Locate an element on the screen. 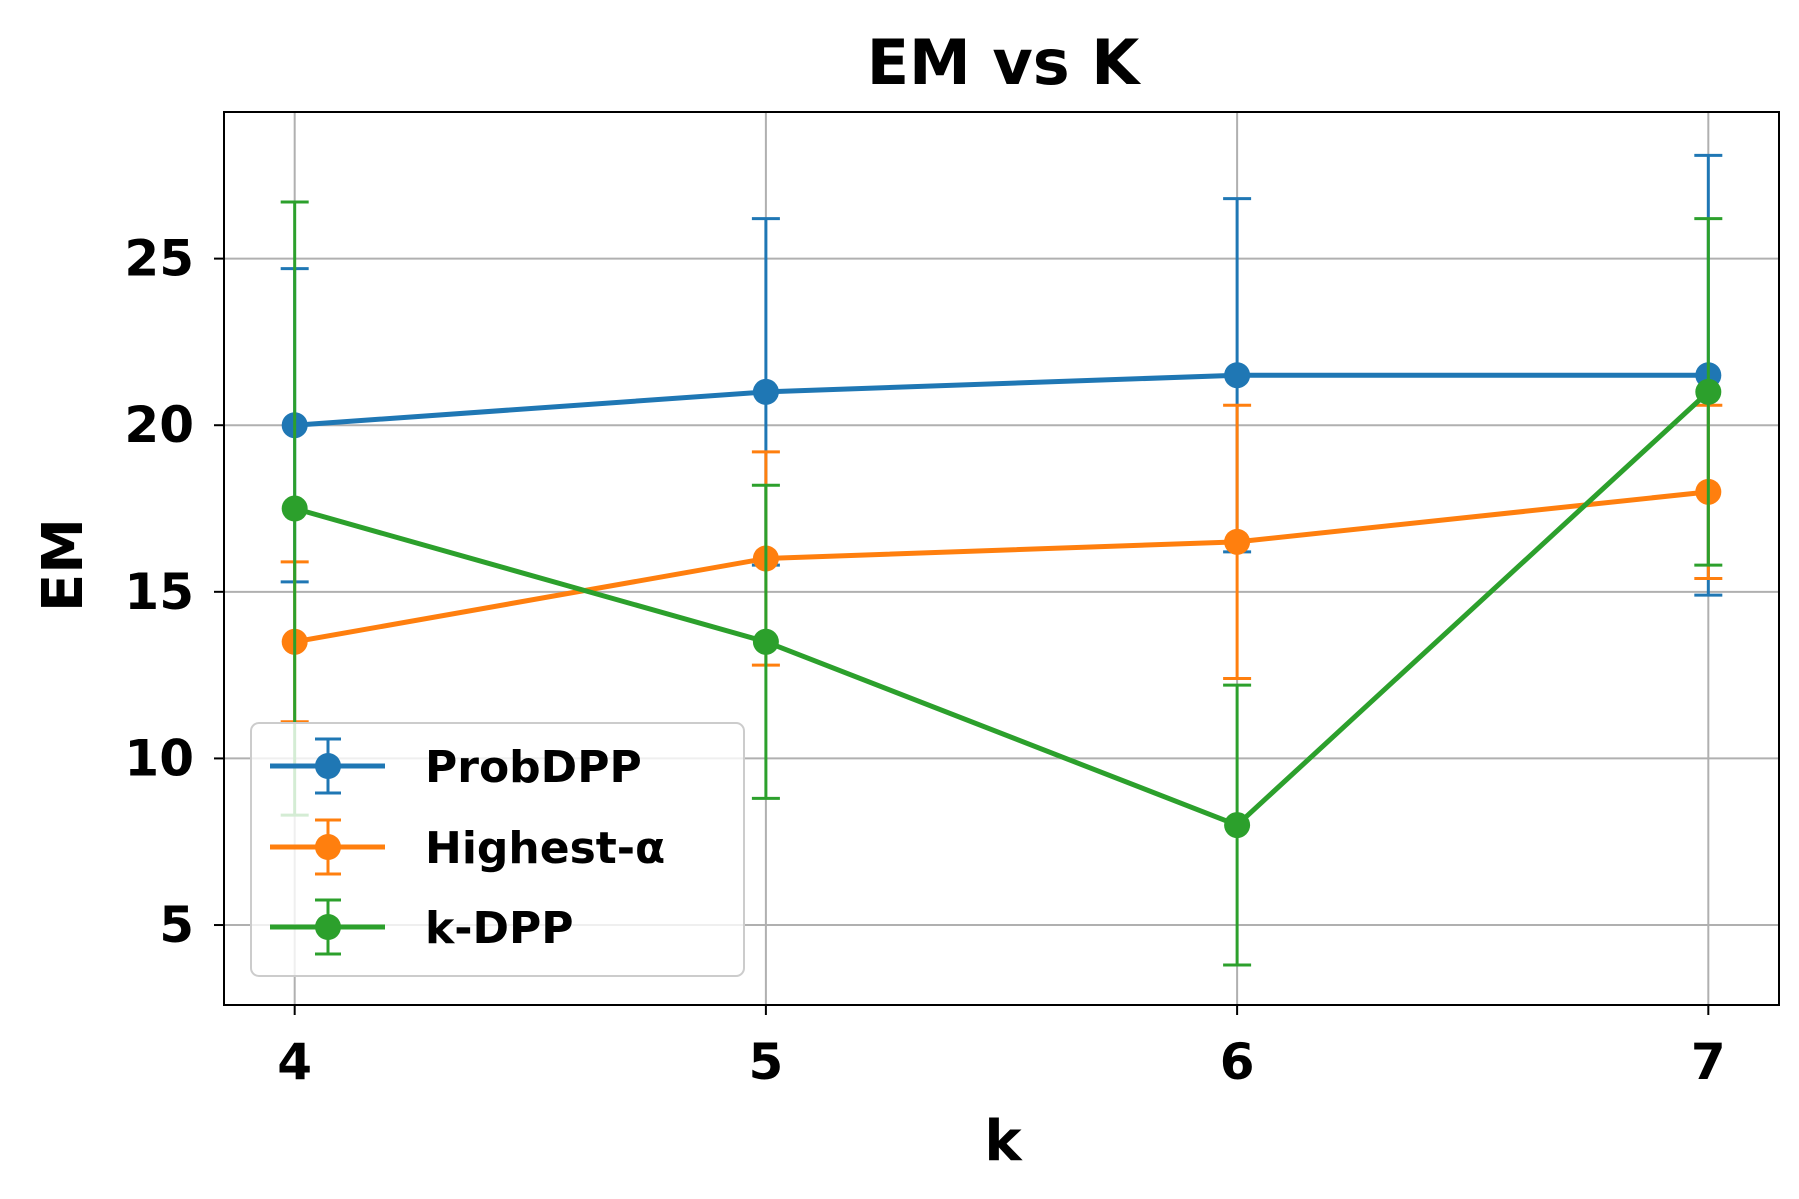 The height and width of the screenshot is (1199, 1799). y-tick-label: 15 is located at coordinates (159, 592).